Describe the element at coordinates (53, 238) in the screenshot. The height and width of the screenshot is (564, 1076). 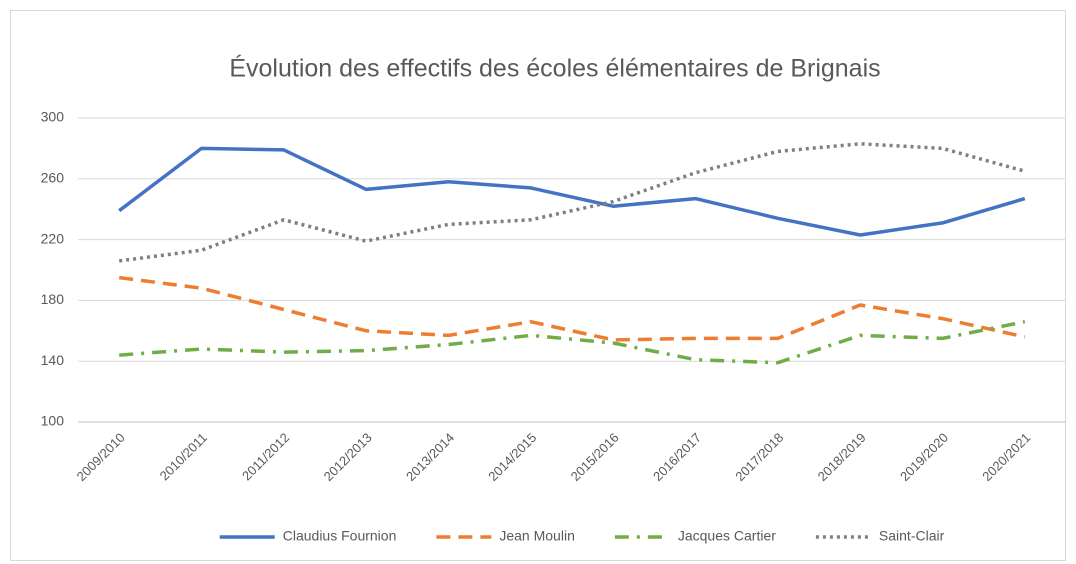
I see `y-tick-label: 220` at that location.